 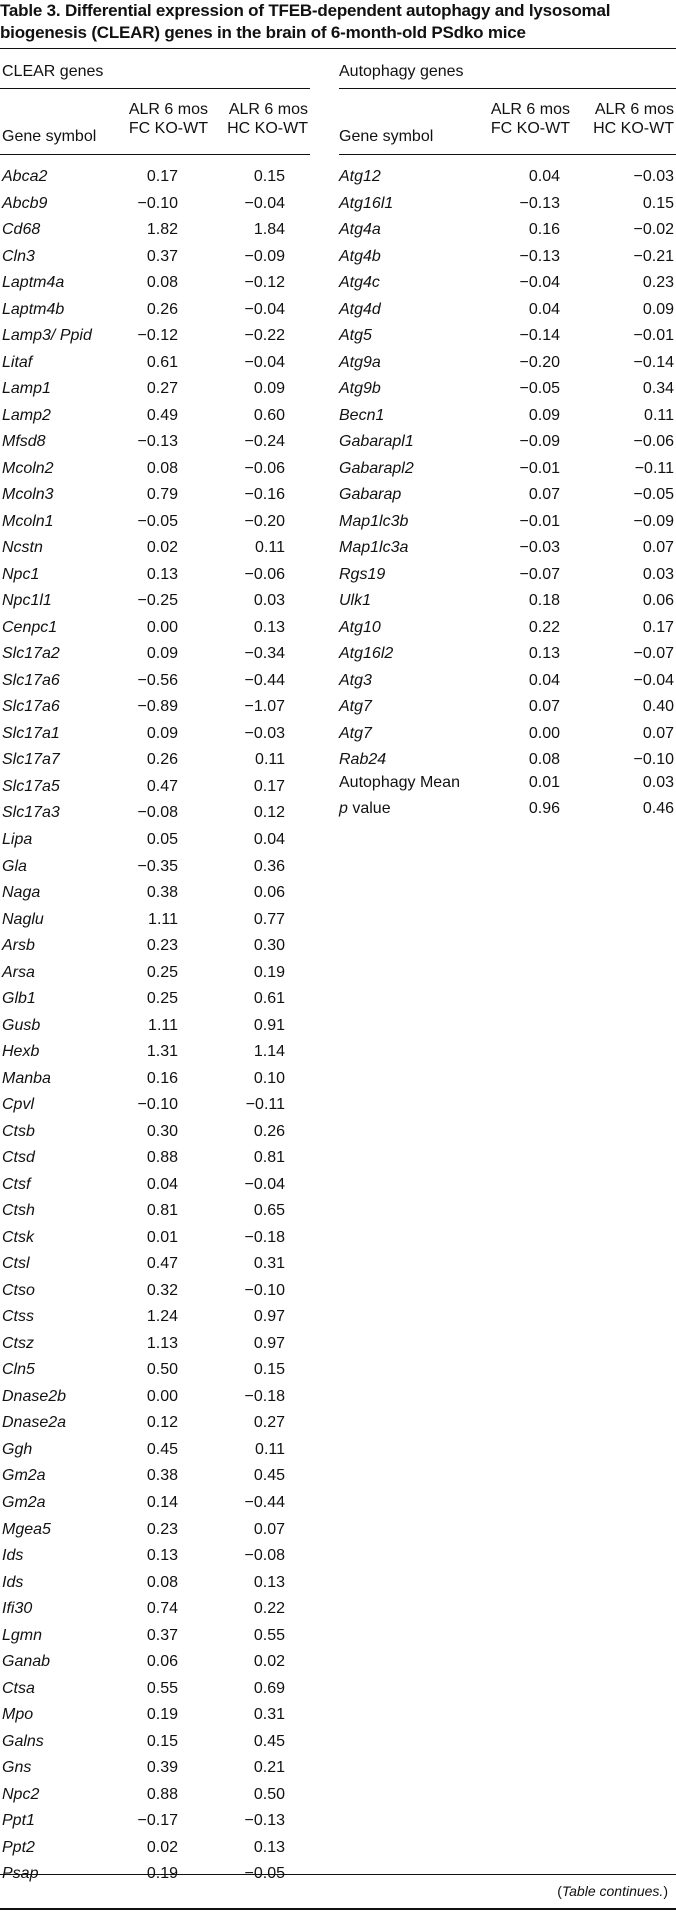 I want to click on fc-value: 0.74, so click(x=162, y=1608).